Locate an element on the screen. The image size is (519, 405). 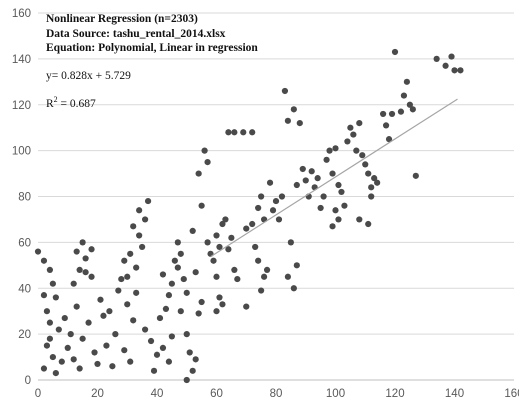
x-tick-label: 160 is located at coordinates (511, 394).